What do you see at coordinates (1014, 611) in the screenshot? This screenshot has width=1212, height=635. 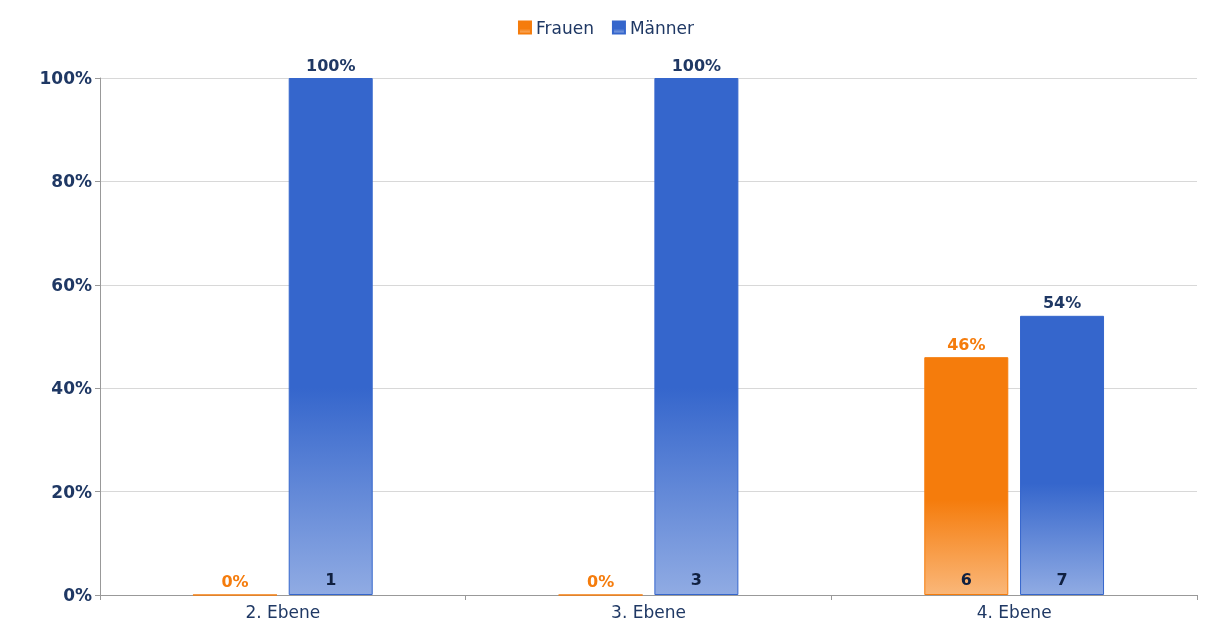 I see `x-tick-label: 4. Ebene` at bounding box center [1014, 611].